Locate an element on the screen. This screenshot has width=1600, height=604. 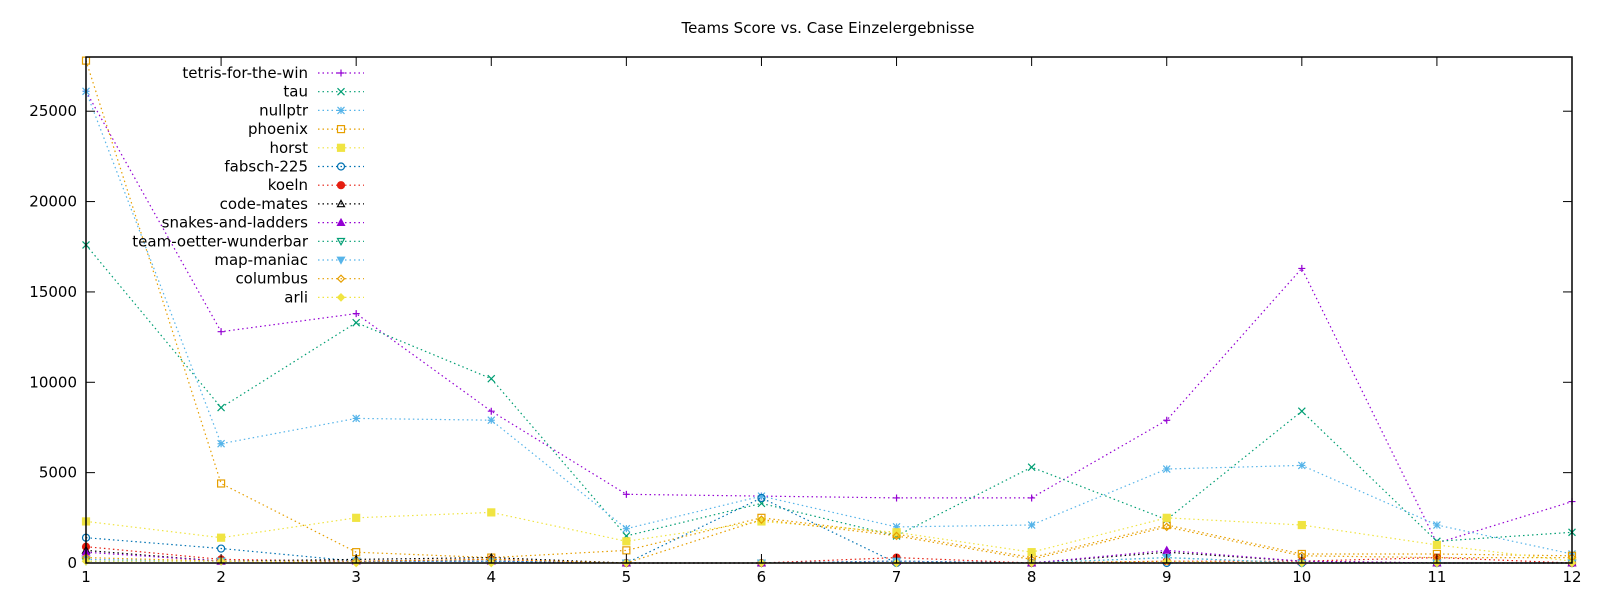
y-tick-label: 20000 is located at coordinates (53, 202).